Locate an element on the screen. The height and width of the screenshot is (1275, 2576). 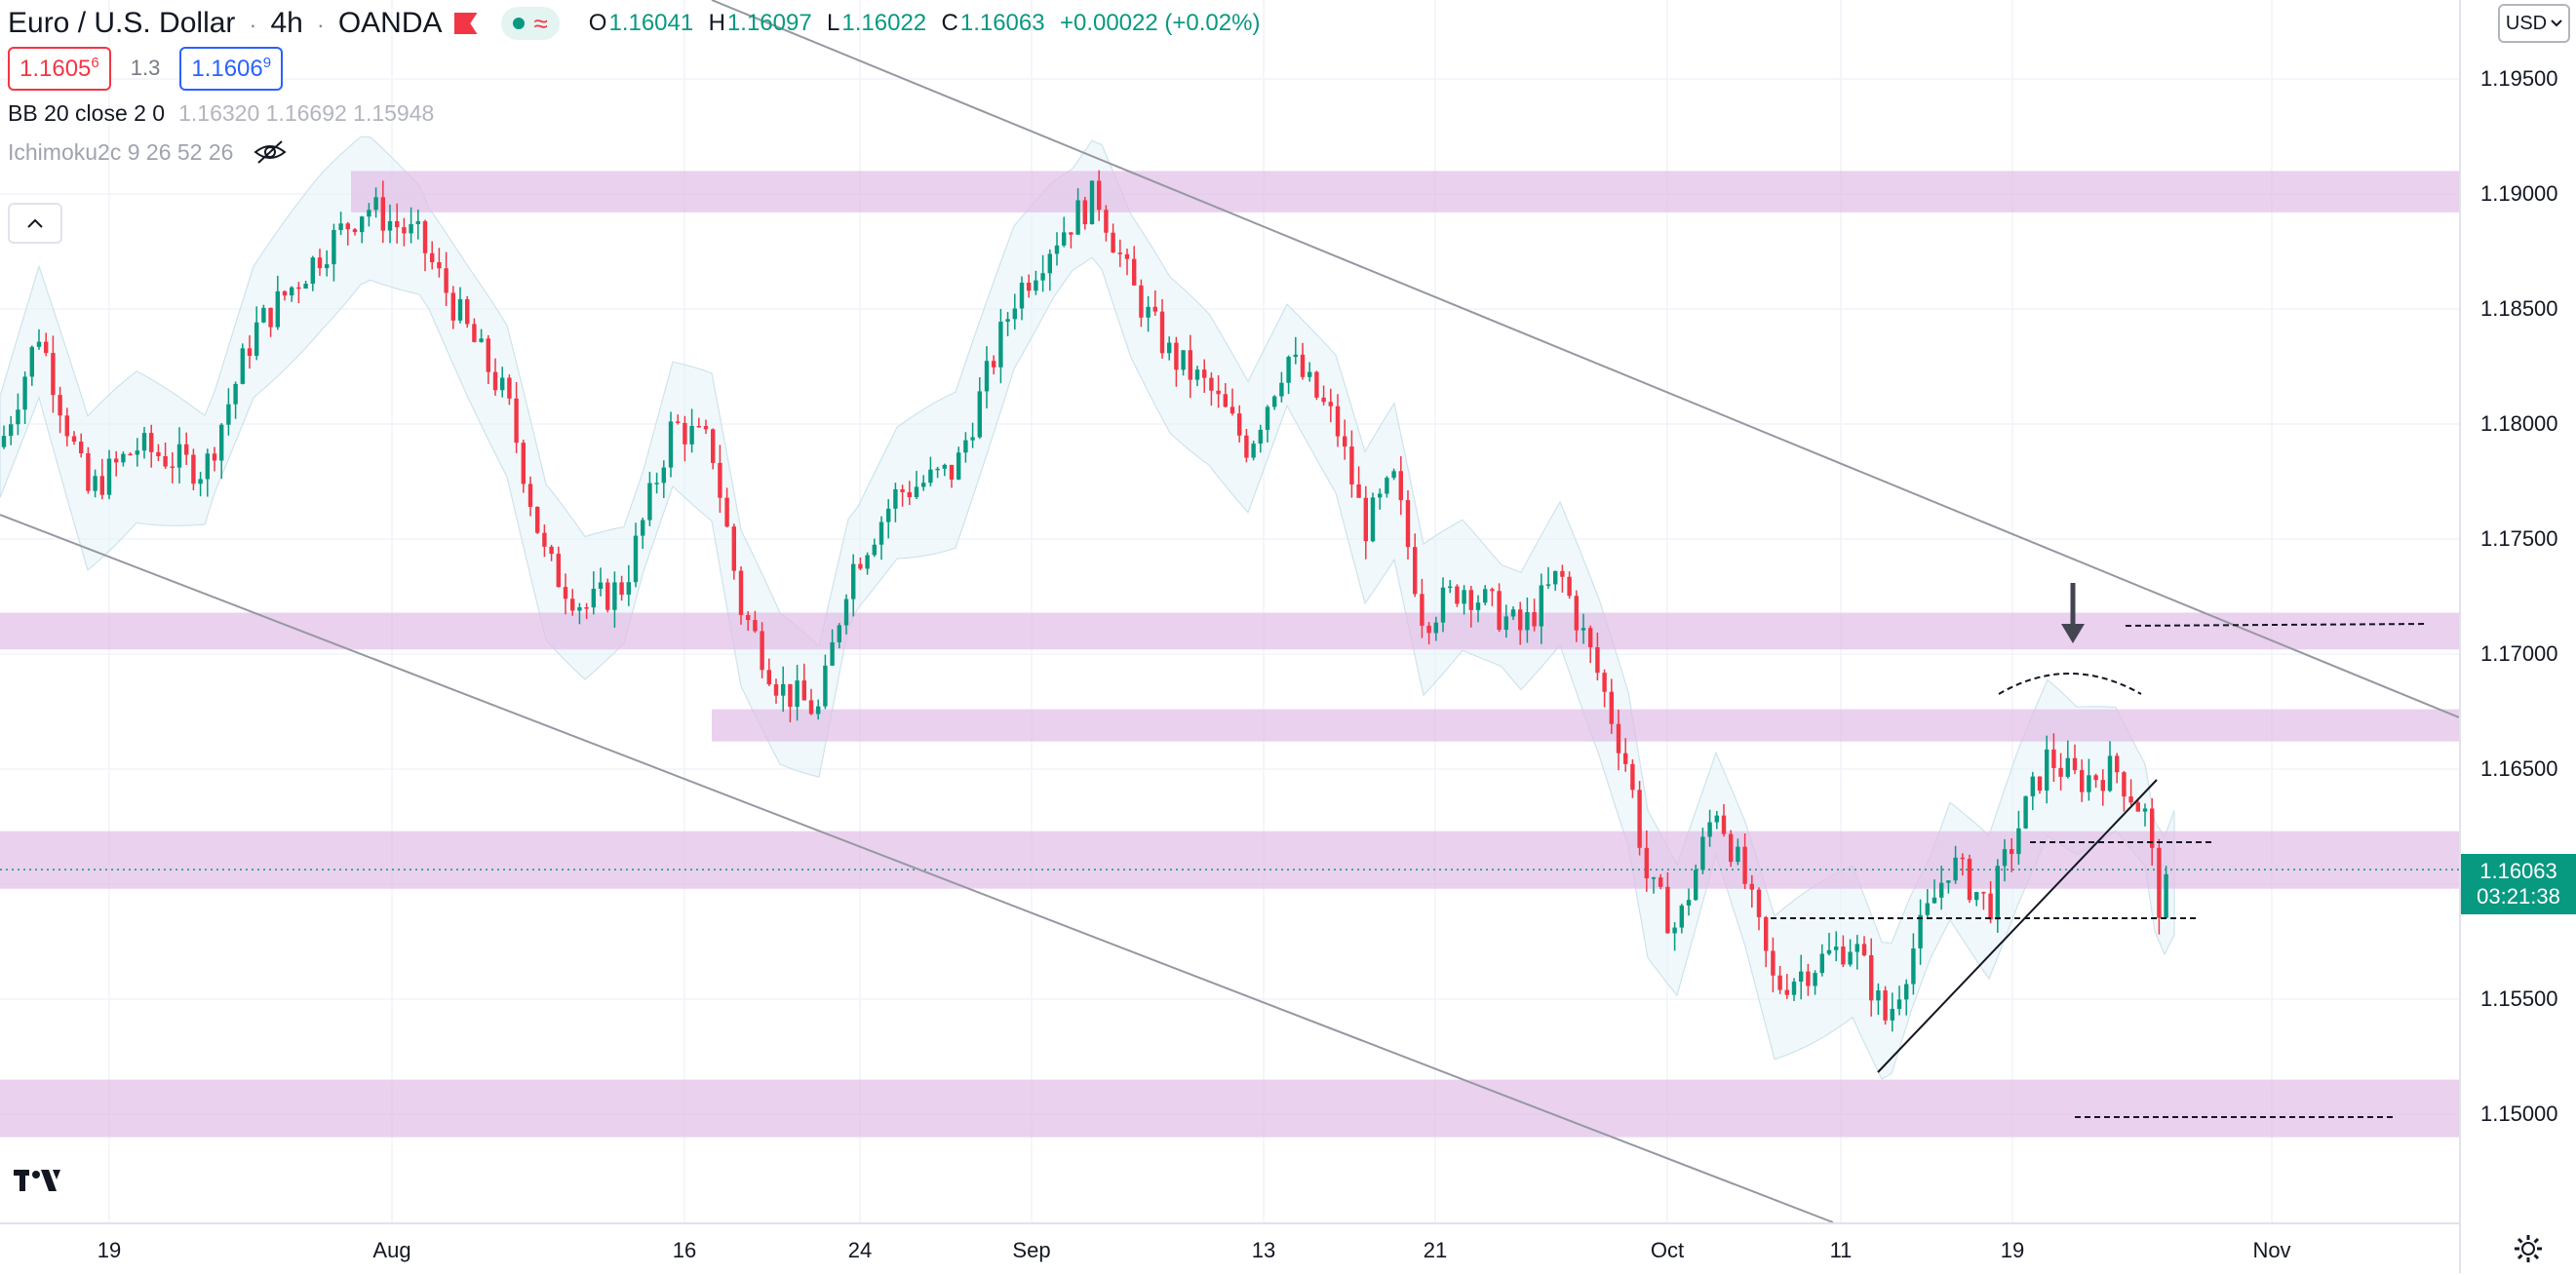
ichimoku-indicator-name: Ichimoku2c 9 26 52 26 is located at coordinates (121, 151).